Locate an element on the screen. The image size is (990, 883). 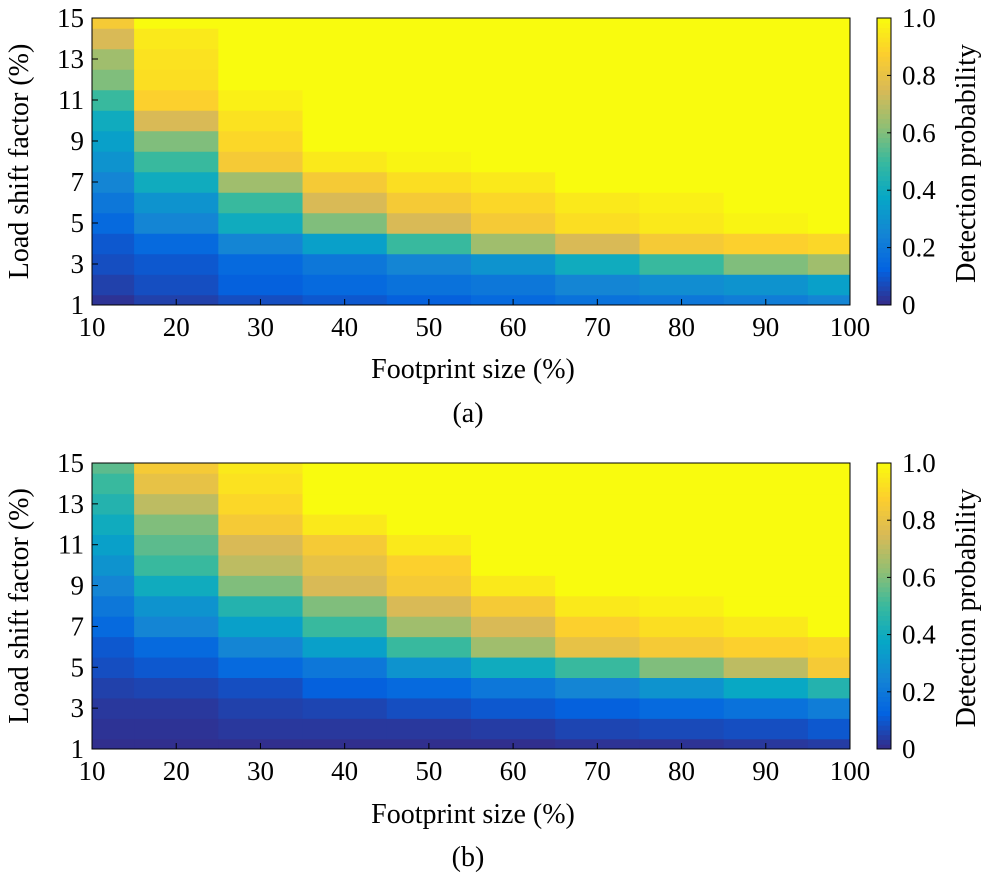
y-tick-label: 1 is located at coordinates (78, 749).